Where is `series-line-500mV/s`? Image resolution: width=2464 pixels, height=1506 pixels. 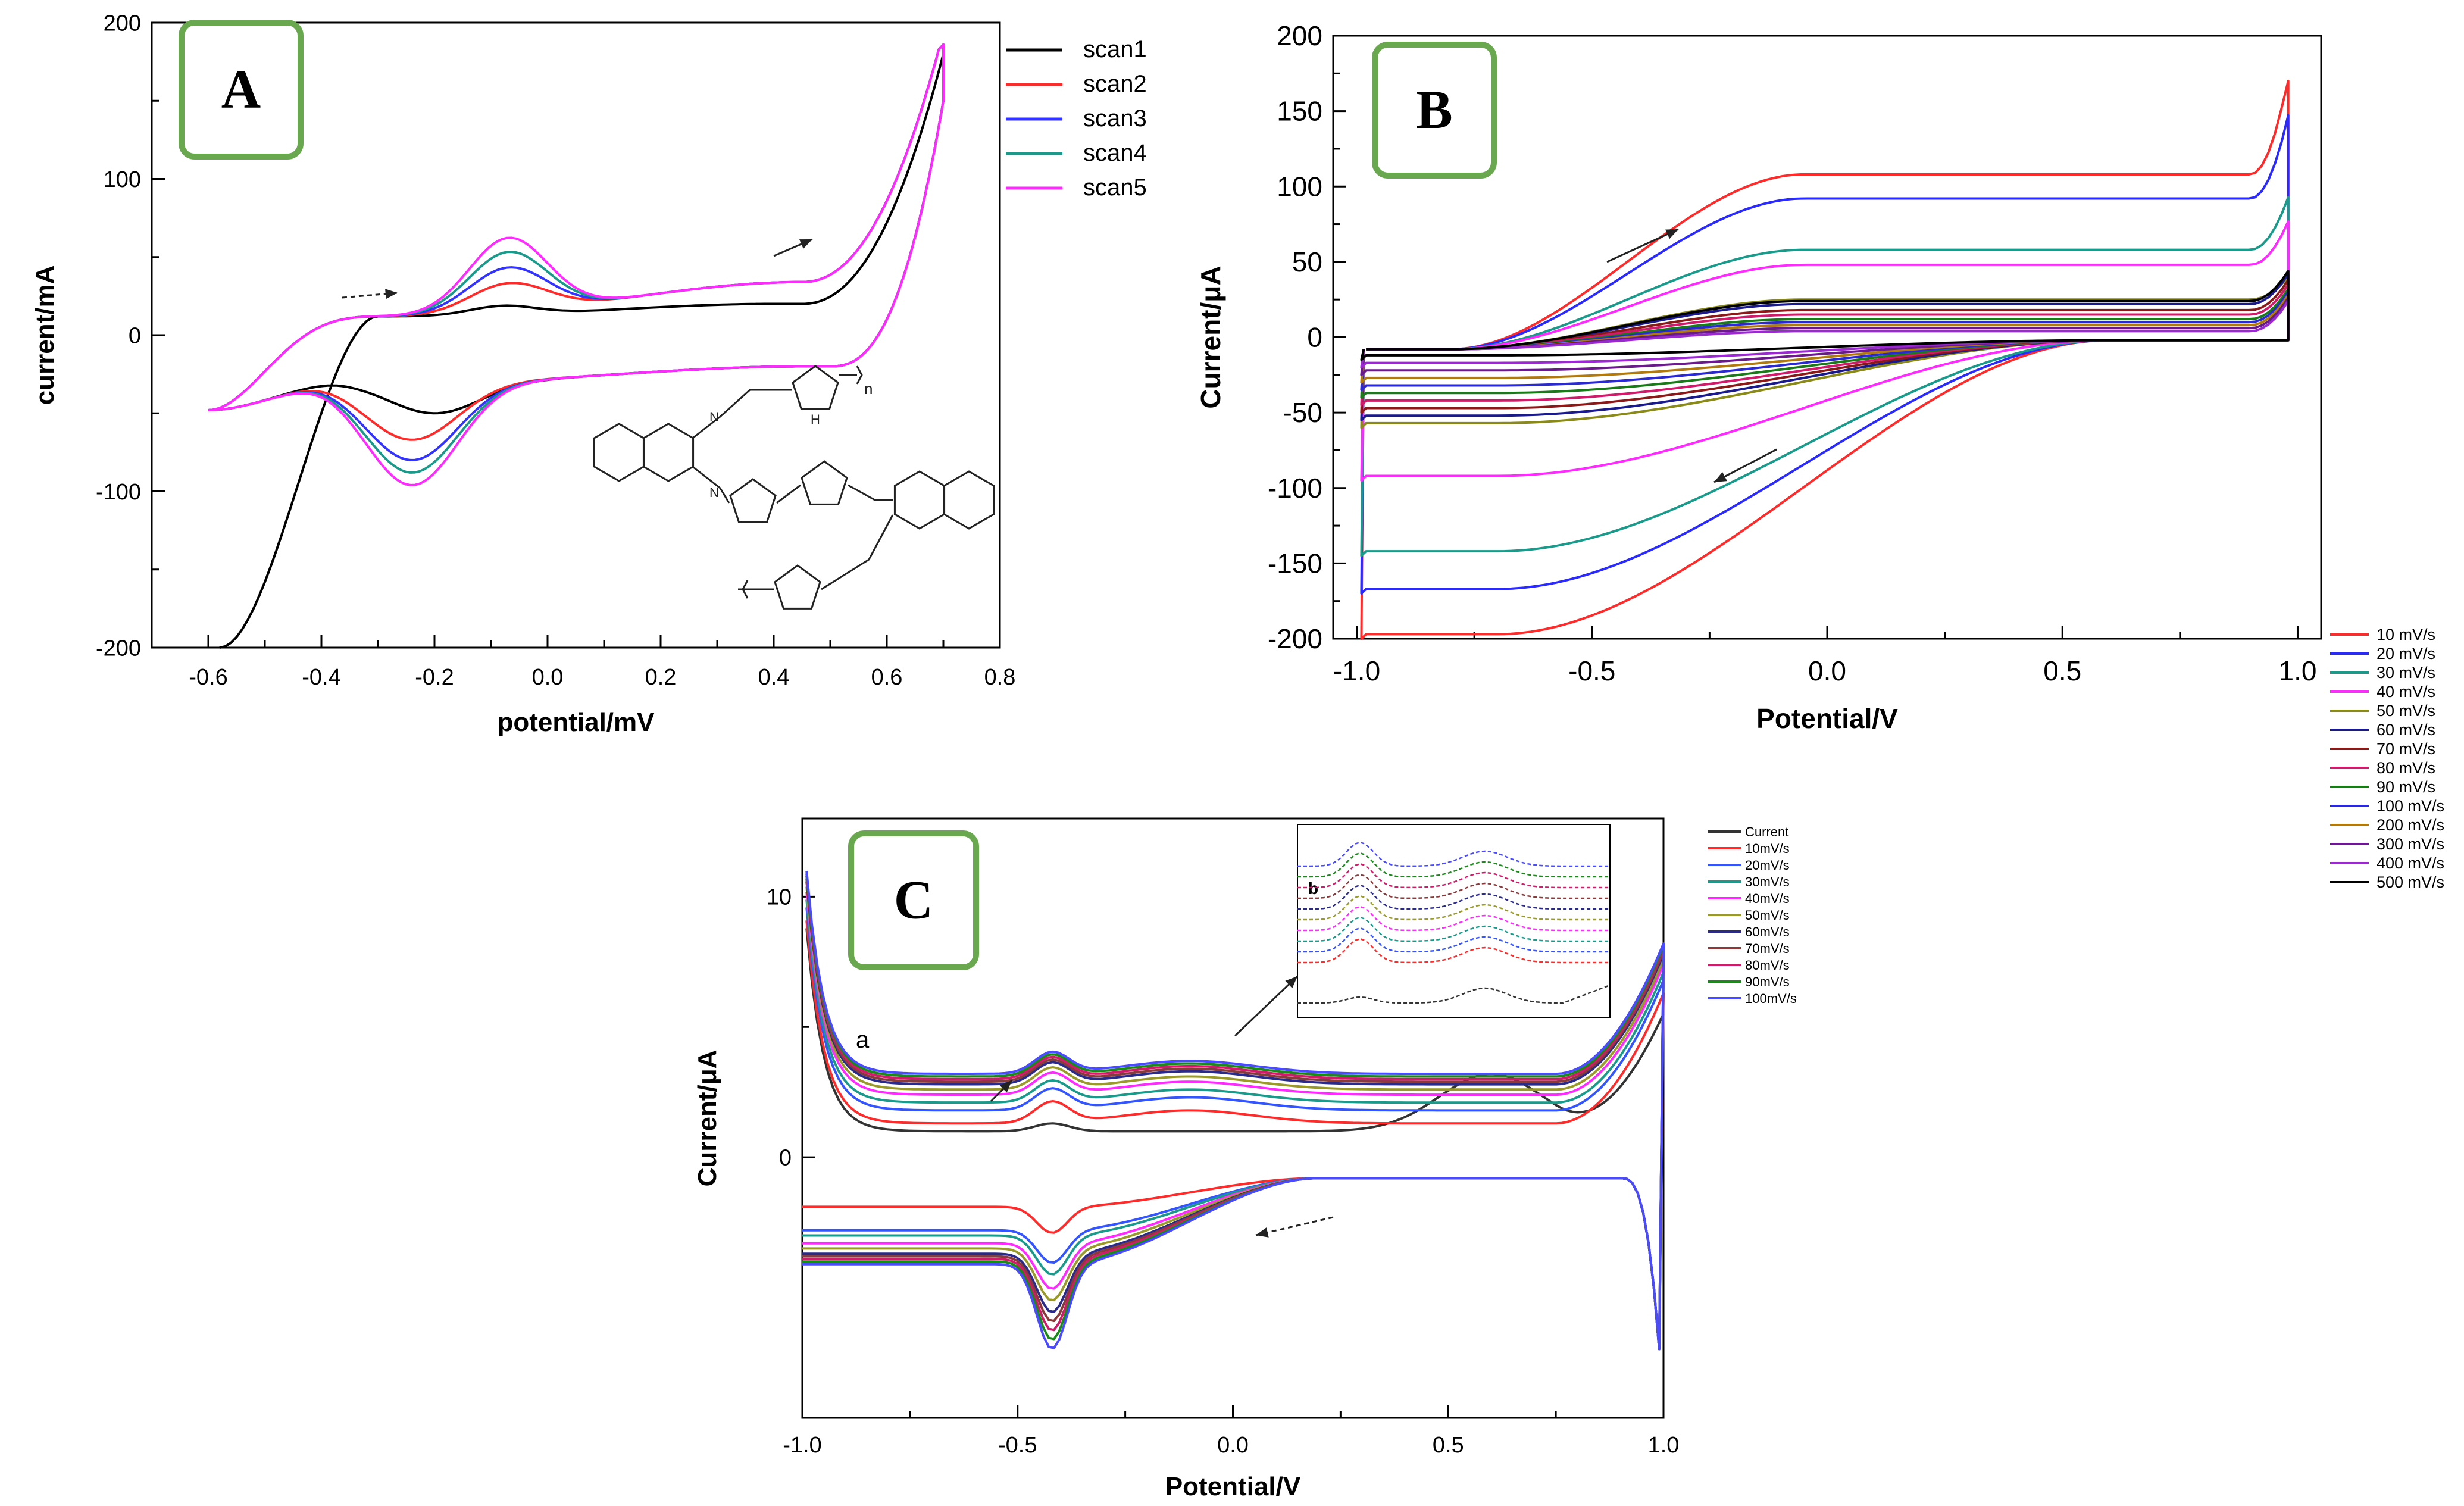
series-line-500mV/s is located at coordinates (1825, 315).